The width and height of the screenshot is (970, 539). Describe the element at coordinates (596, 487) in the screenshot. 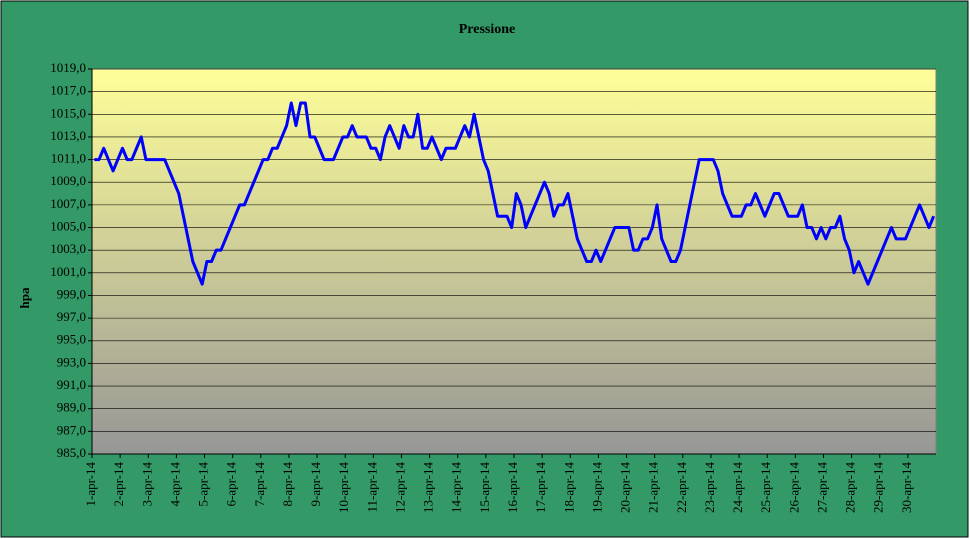

I see `x-tick-label: 19-apr-14` at that location.